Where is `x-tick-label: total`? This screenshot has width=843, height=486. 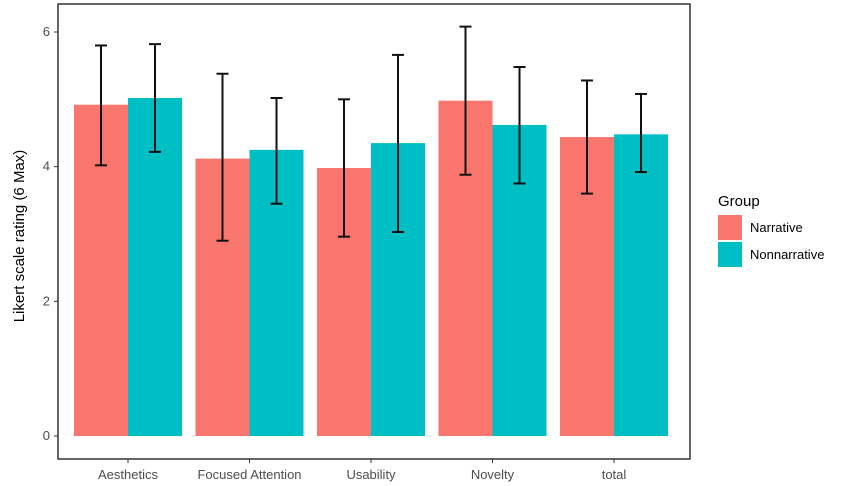 x-tick-label: total is located at coordinates (614, 474).